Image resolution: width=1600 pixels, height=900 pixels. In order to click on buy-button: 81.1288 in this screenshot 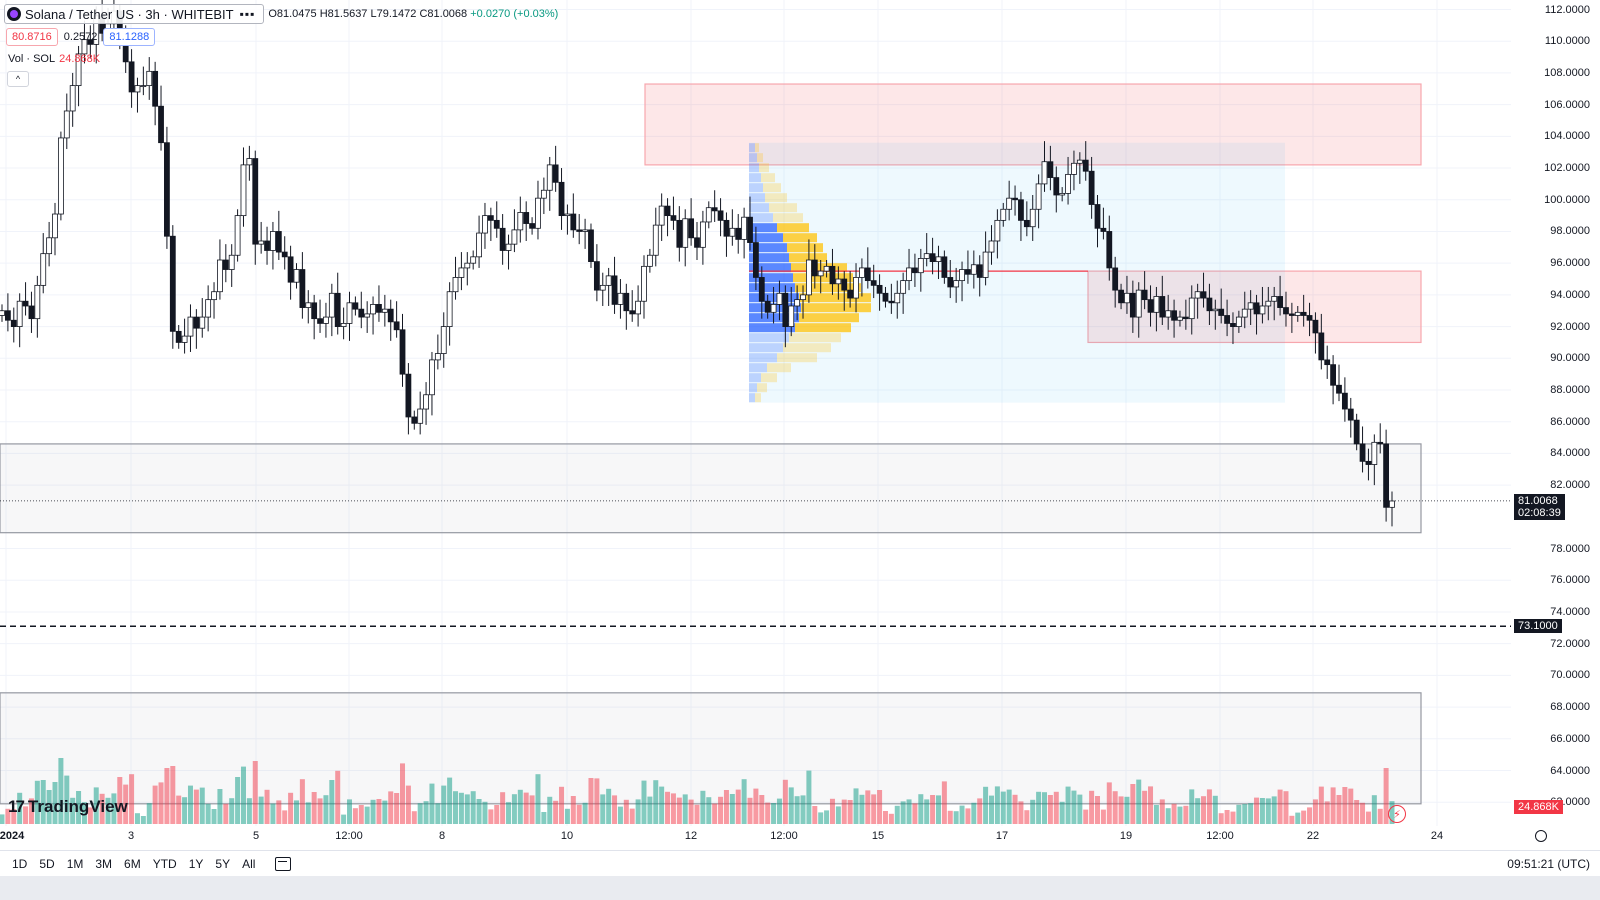, I will do `click(129, 37)`.